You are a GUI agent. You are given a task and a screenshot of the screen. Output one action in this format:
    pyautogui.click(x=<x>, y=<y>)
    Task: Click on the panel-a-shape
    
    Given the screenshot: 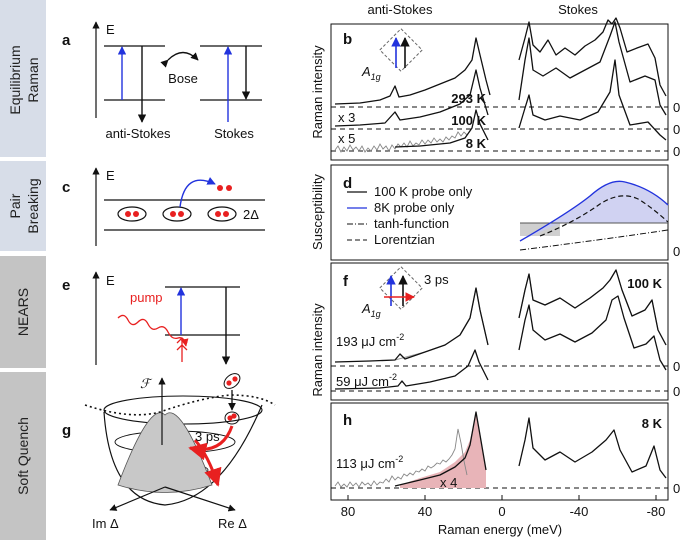 What is the action you would take?
    pyautogui.click(x=179, y=59)
    